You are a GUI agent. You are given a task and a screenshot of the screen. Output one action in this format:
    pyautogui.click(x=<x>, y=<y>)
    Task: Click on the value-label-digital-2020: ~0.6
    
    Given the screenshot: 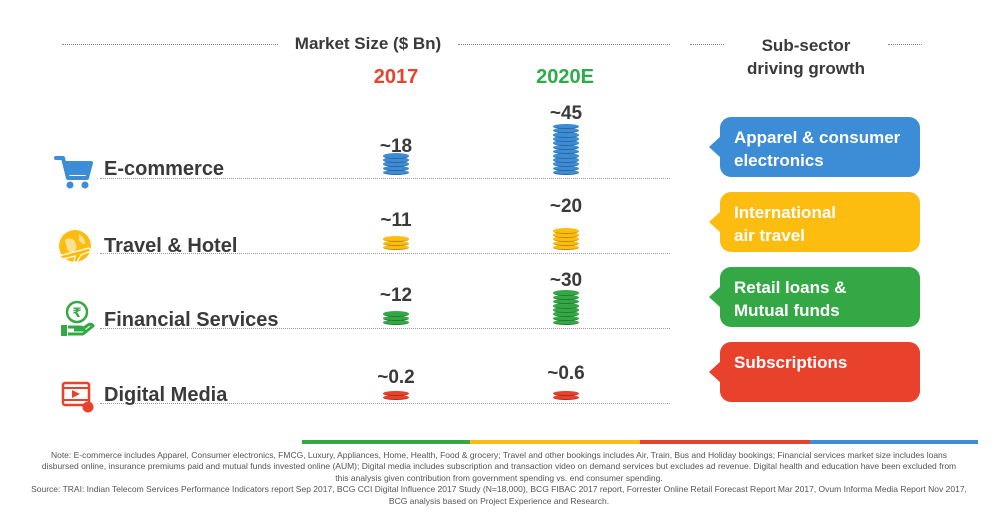 What is the action you would take?
    pyautogui.click(x=566, y=373)
    